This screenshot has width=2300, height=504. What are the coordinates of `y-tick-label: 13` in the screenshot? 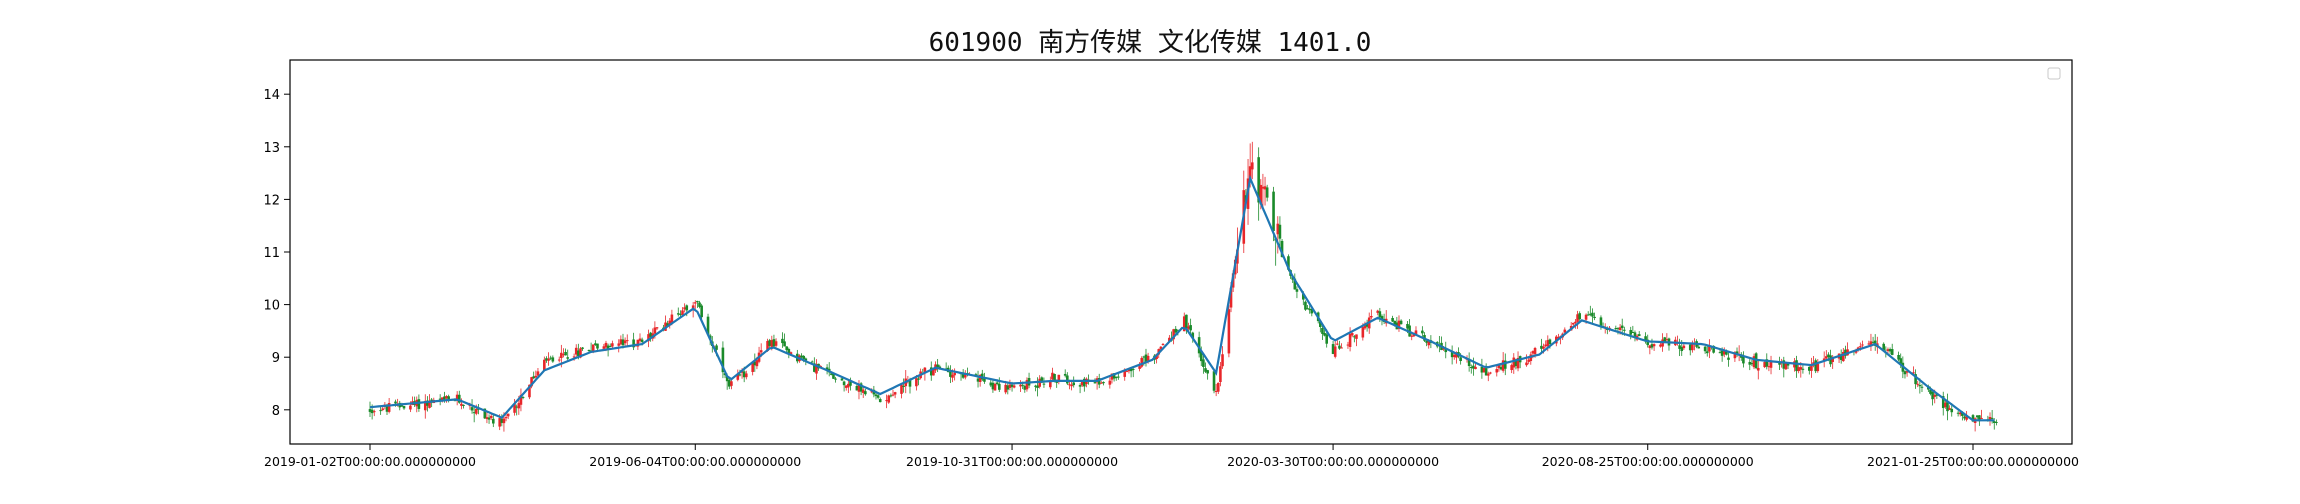 It's located at (271, 148).